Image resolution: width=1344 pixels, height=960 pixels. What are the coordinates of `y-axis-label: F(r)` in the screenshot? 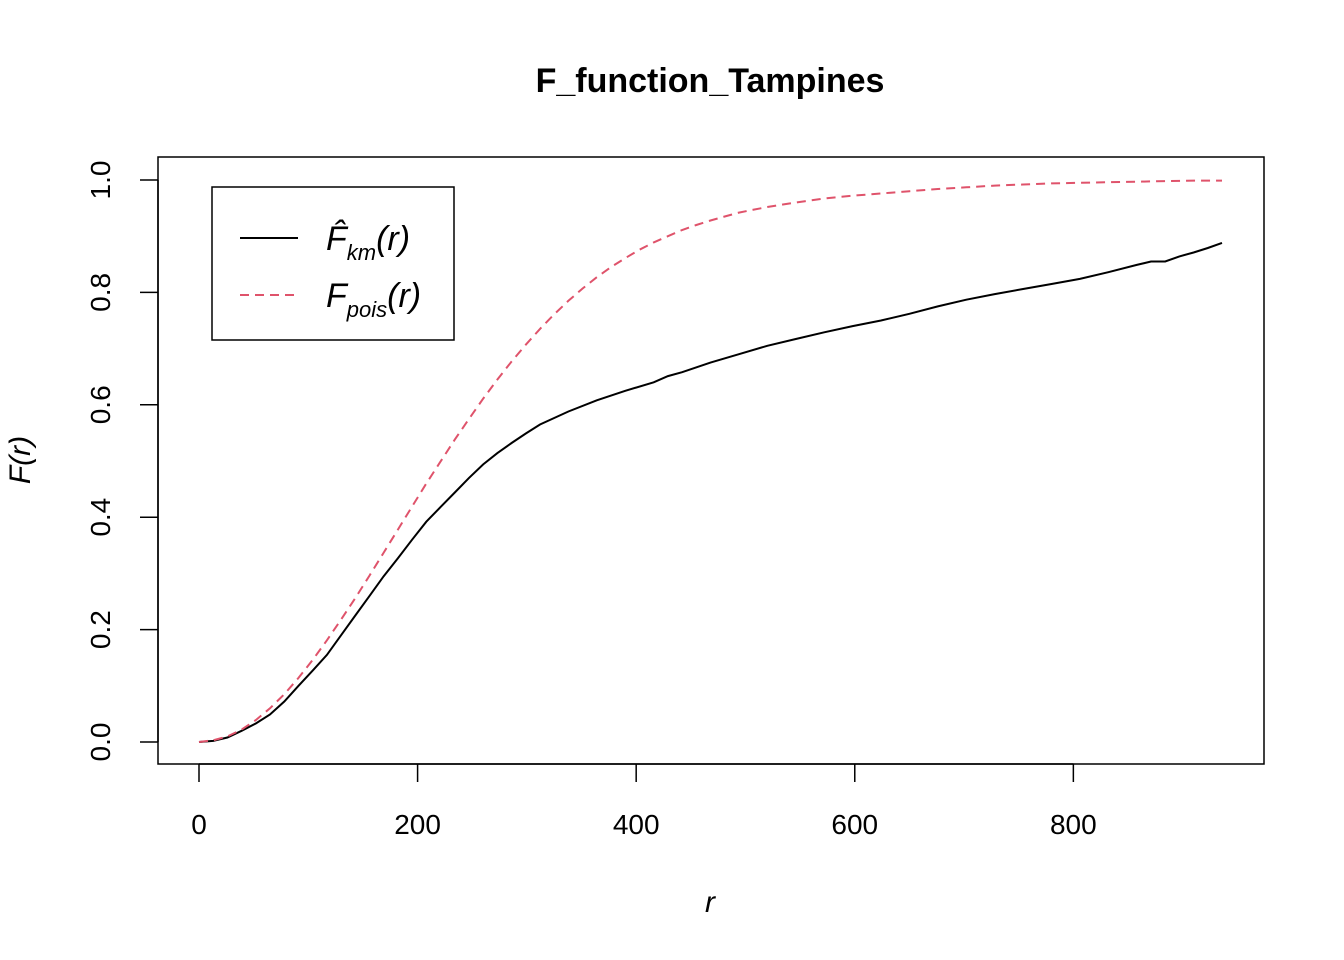 It's located at (20, 460).